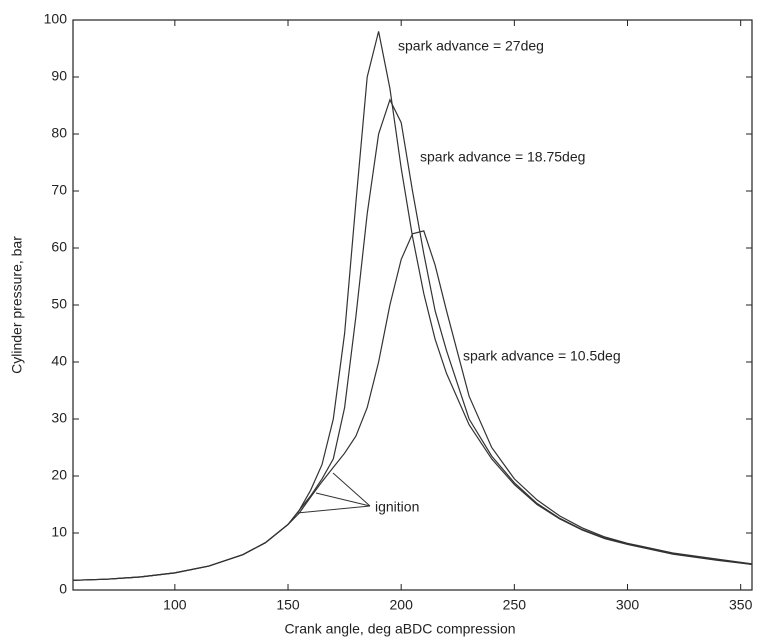  Describe the element at coordinates (59, 76) in the screenshot. I see `y-tick-label: 90` at that location.